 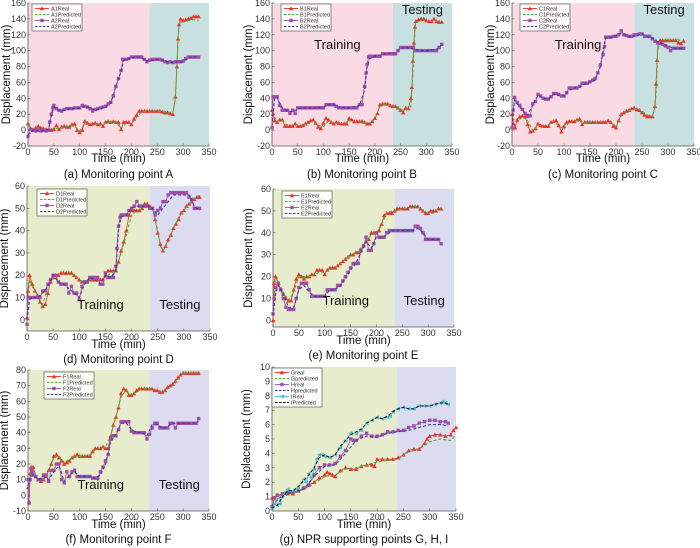 I want to click on series-ipredicted, so click(x=360, y=455).